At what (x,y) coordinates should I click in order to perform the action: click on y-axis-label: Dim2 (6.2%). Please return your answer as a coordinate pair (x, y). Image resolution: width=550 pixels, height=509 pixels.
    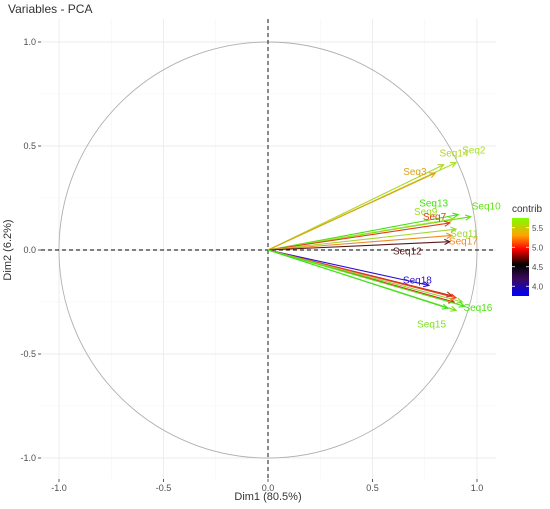
    Looking at the image, I should click on (8, 249).